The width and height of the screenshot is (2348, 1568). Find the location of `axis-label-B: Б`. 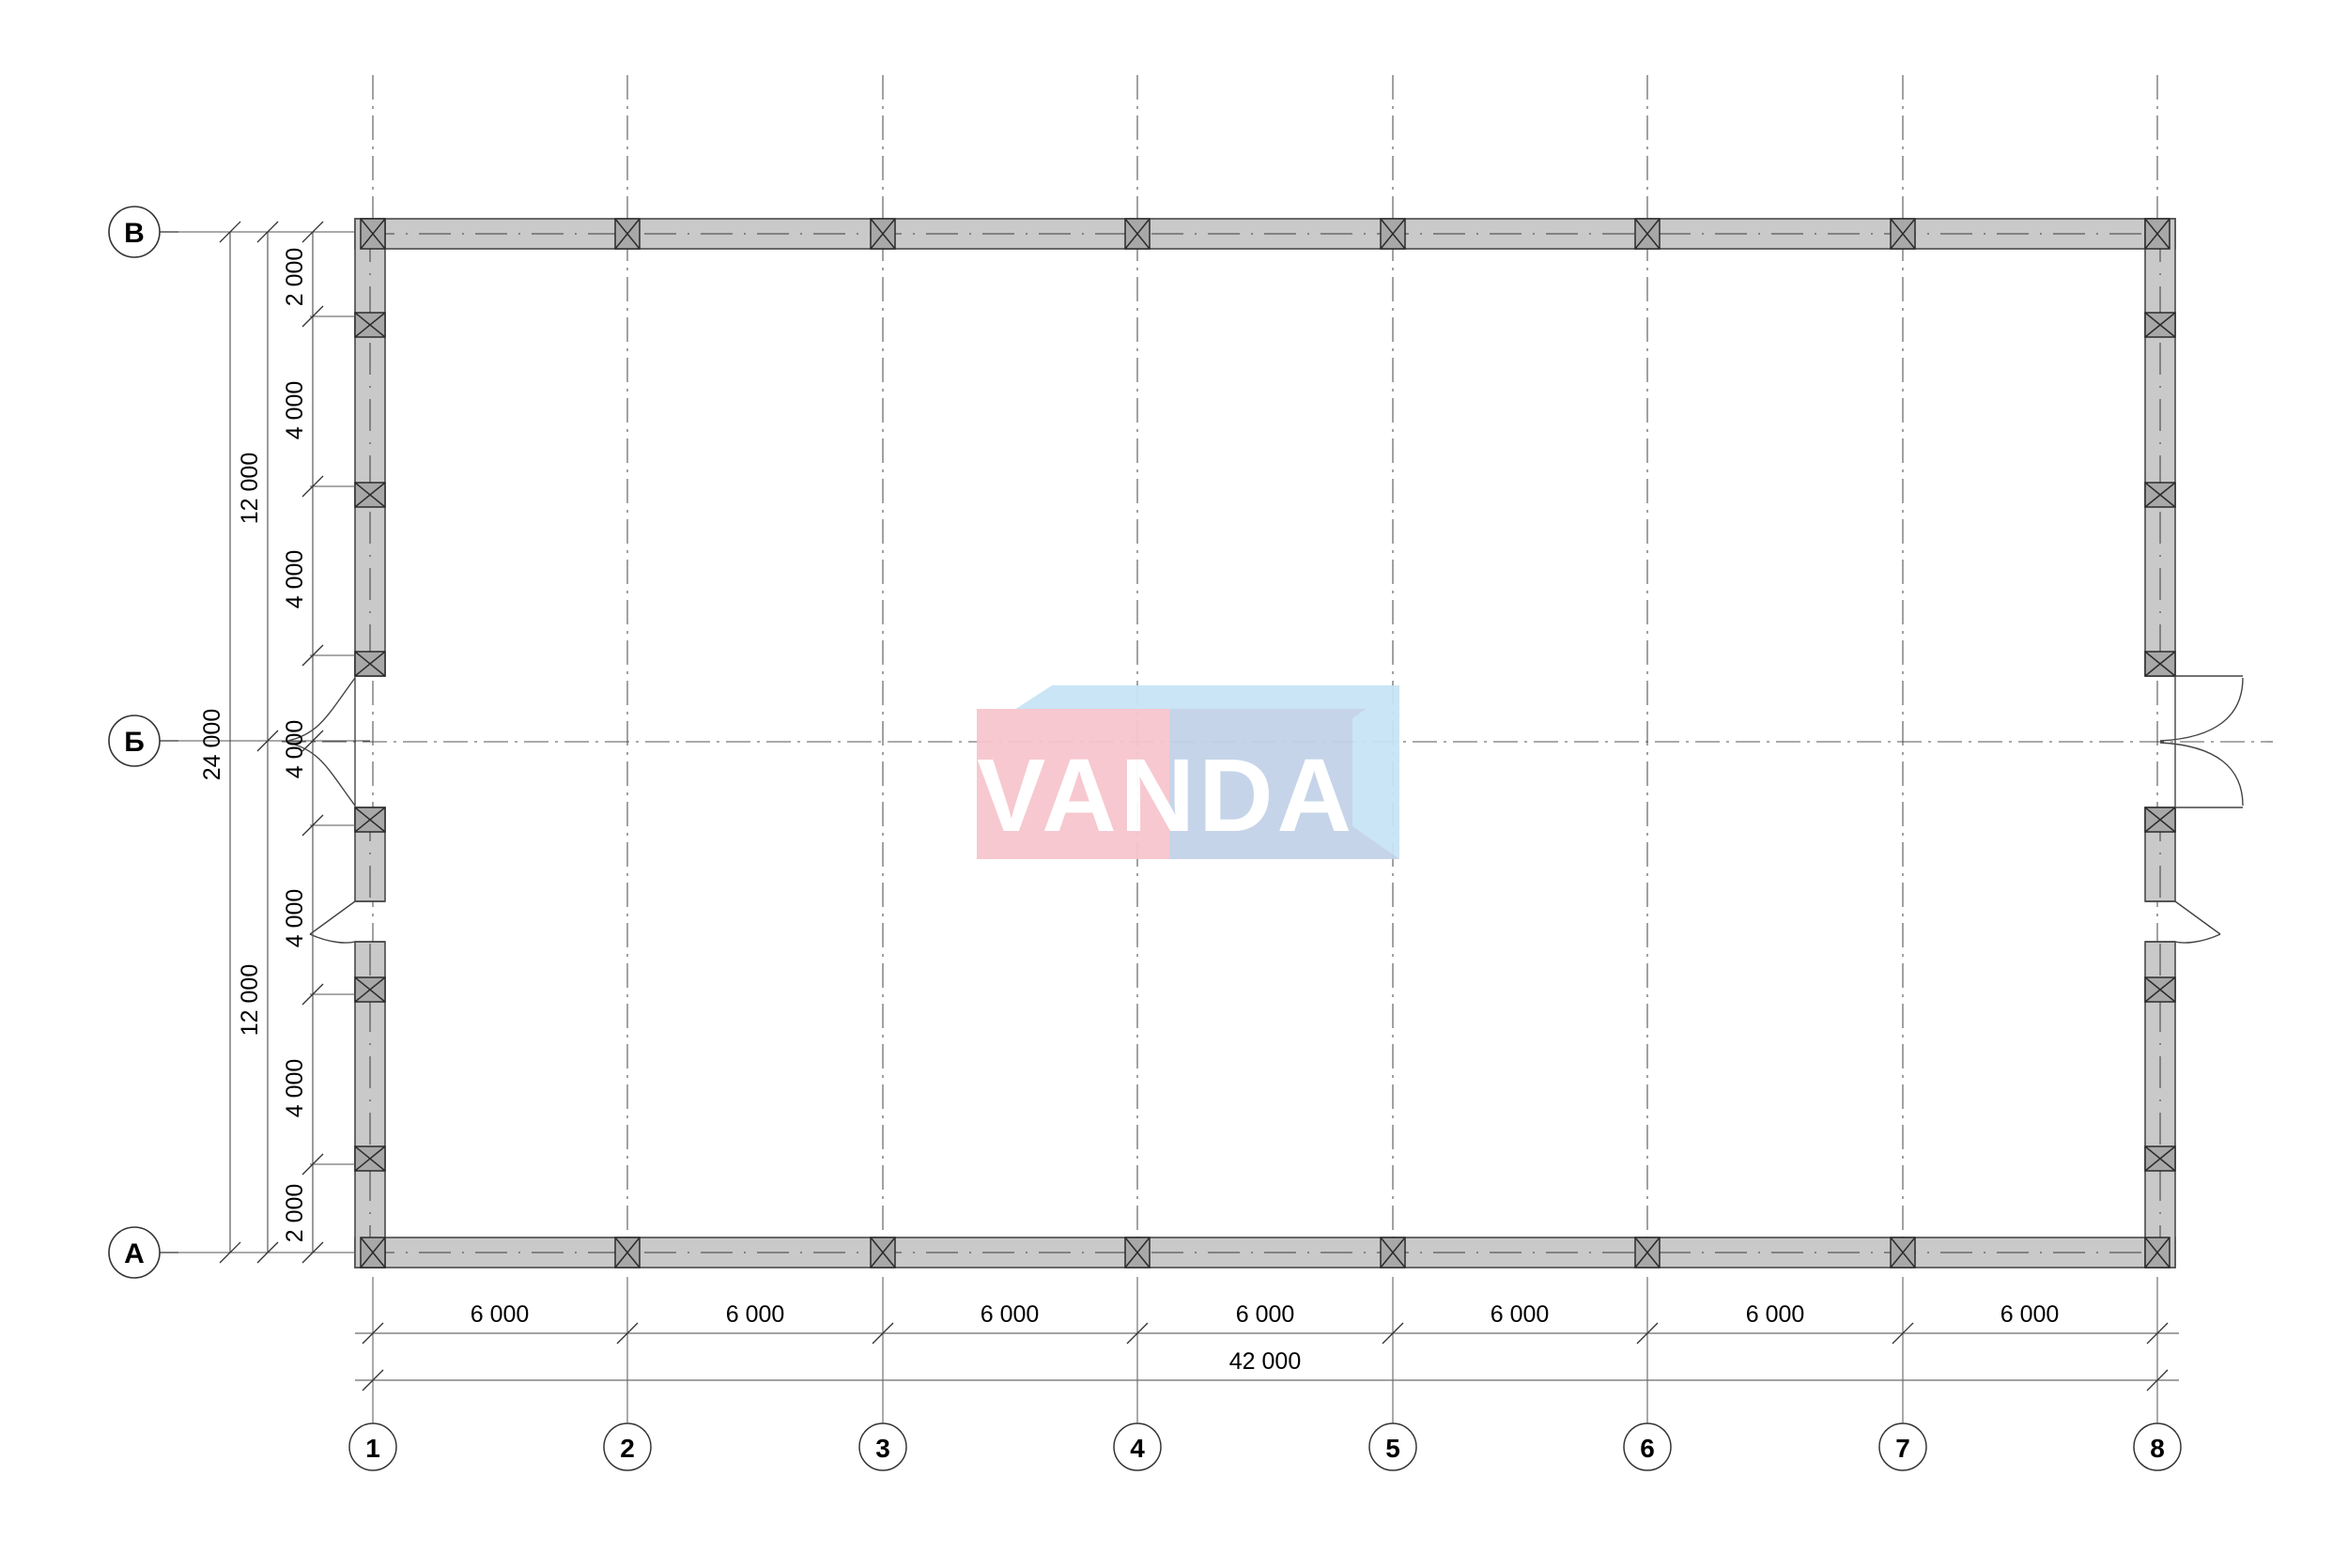

axis-label-B: Б is located at coordinates (135, 743).